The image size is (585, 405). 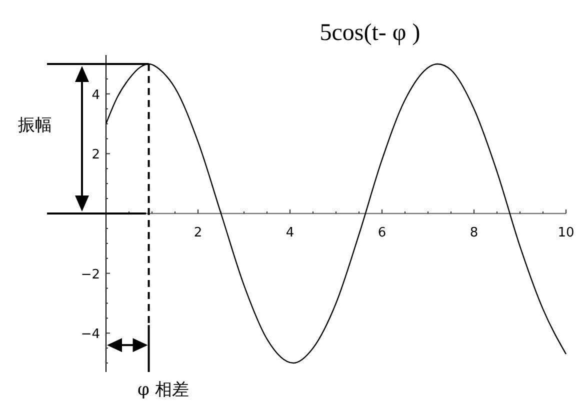 What do you see at coordinates (290, 233) in the screenshot?
I see `x-tick-label: 4` at bounding box center [290, 233].